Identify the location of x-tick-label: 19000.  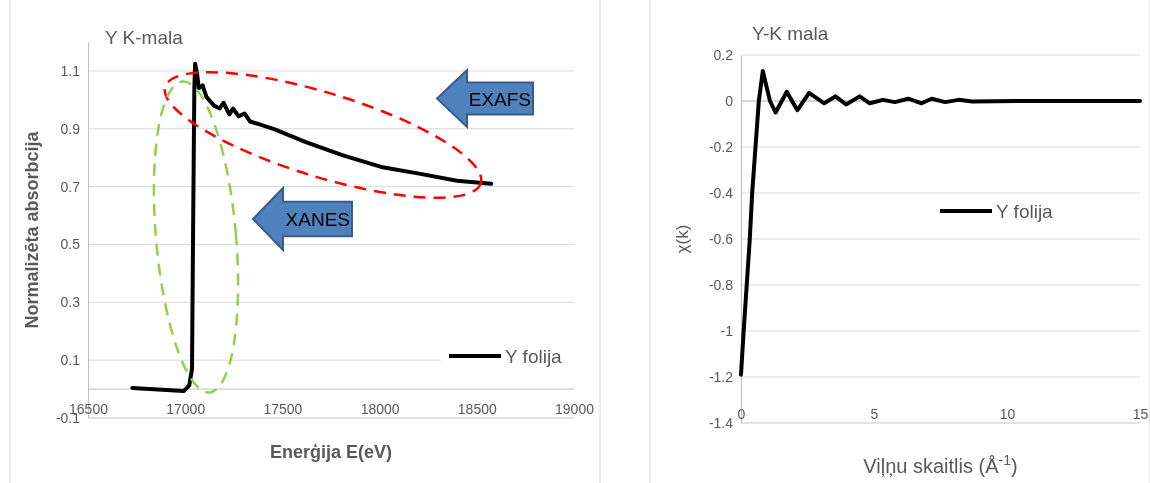
(575, 408).